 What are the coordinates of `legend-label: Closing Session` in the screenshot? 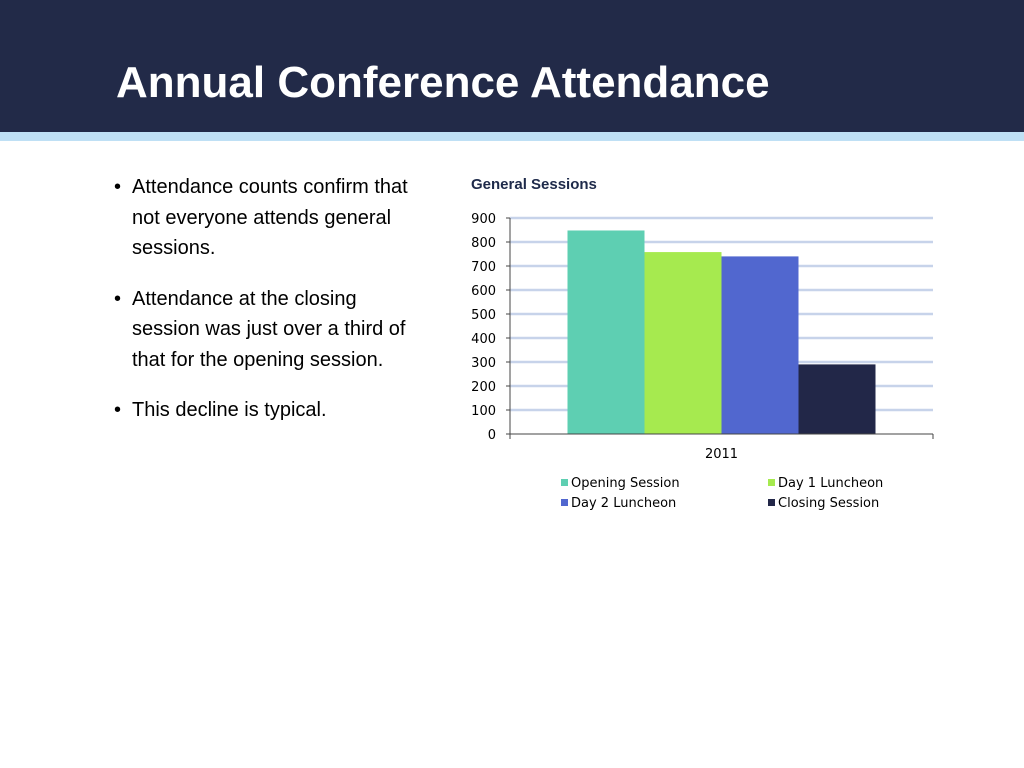 It's located at (828, 503).